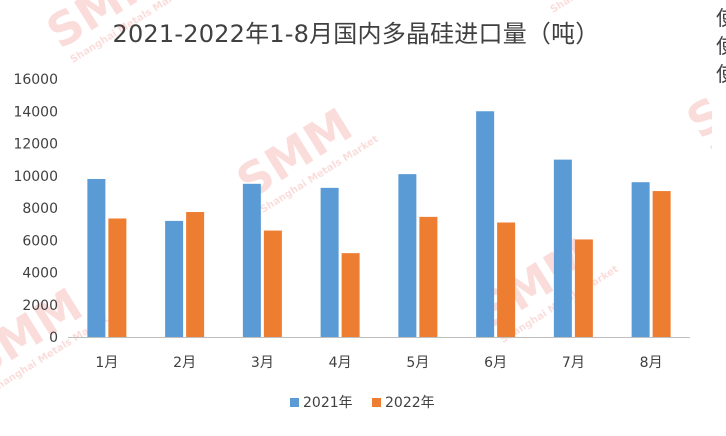 This screenshot has width=726, height=436. What do you see at coordinates (35, 177) in the screenshot?
I see `y-tick-label: 10000` at bounding box center [35, 177].